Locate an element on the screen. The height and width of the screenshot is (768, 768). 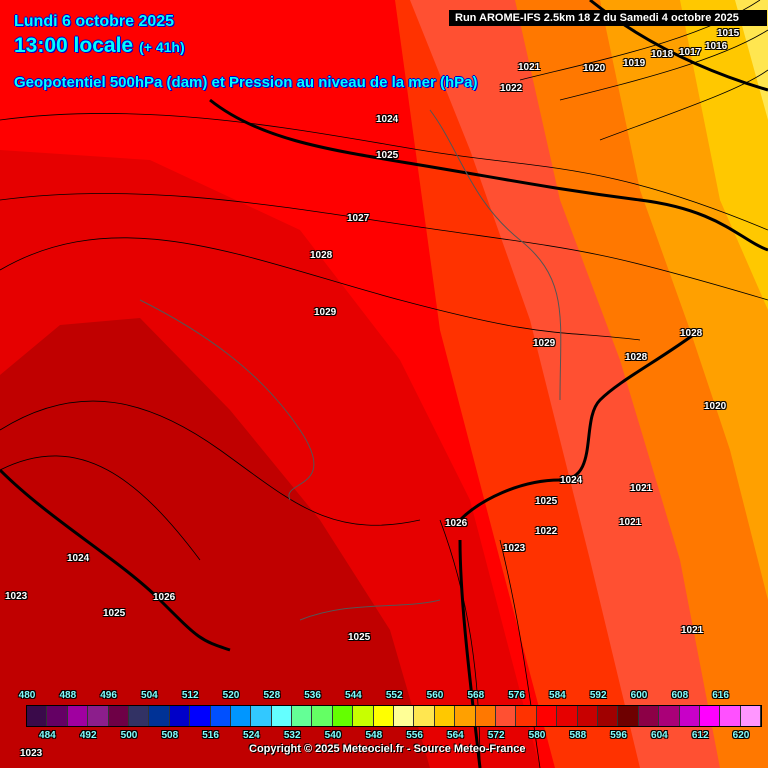
legend-label: 564 is located at coordinates (455, 735).